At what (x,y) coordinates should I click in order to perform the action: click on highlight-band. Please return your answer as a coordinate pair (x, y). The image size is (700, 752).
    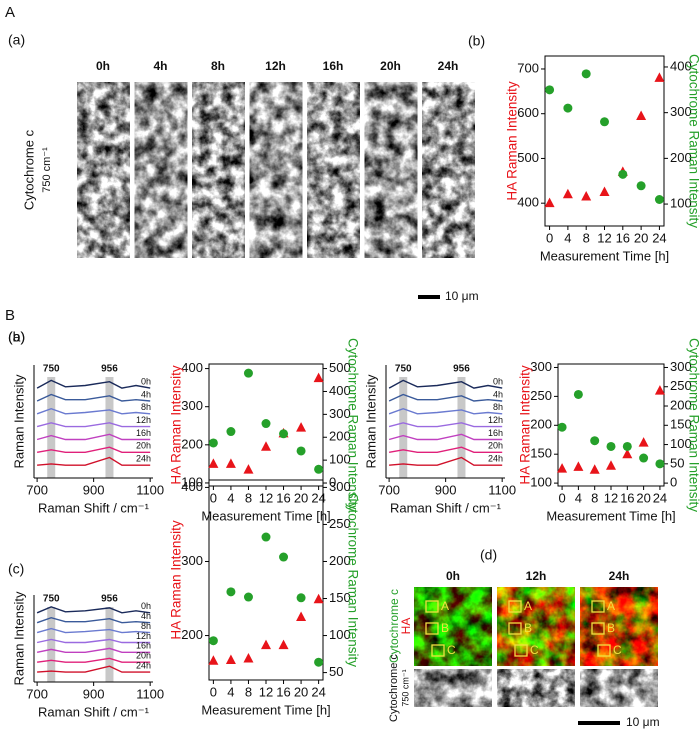
    Looking at the image, I should click on (403, 427).